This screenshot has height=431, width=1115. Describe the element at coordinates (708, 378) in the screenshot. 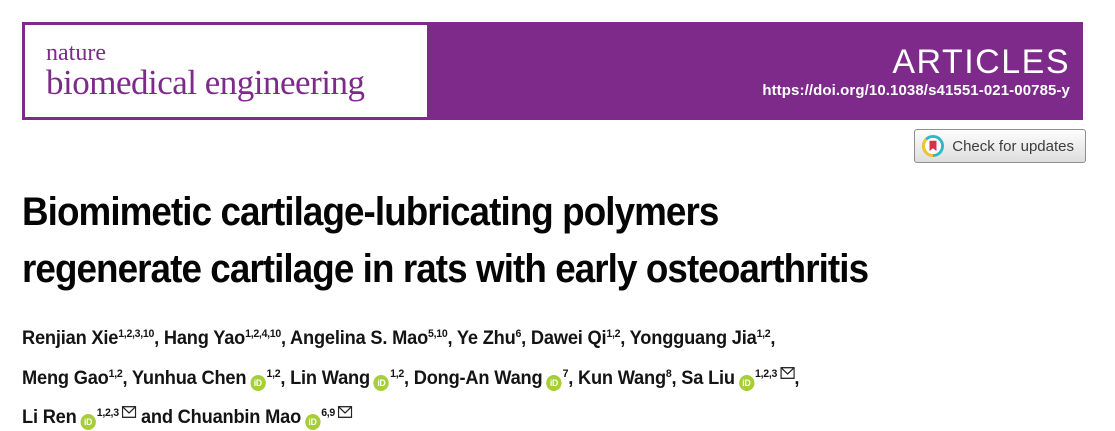

I see `author-name: Sa Liu` at that location.